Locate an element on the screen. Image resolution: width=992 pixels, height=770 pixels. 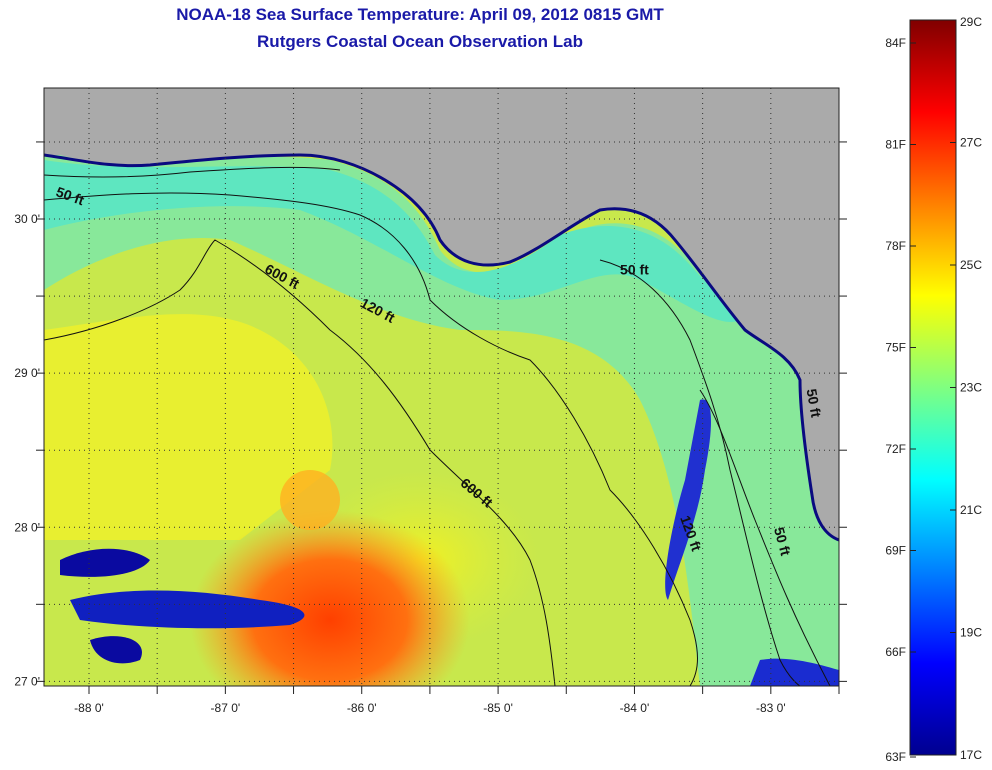
shelf-coolest-water is located at coordinates (392, 241).